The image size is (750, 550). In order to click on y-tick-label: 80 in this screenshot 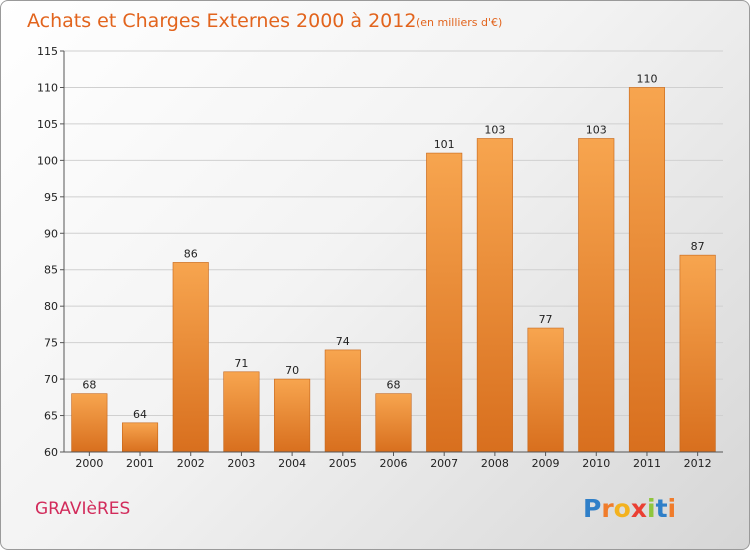, I will do `click(51, 306)`.